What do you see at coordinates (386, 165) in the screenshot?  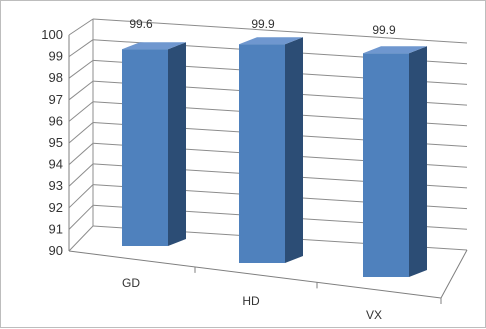 I see `bar-vx` at bounding box center [386, 165].